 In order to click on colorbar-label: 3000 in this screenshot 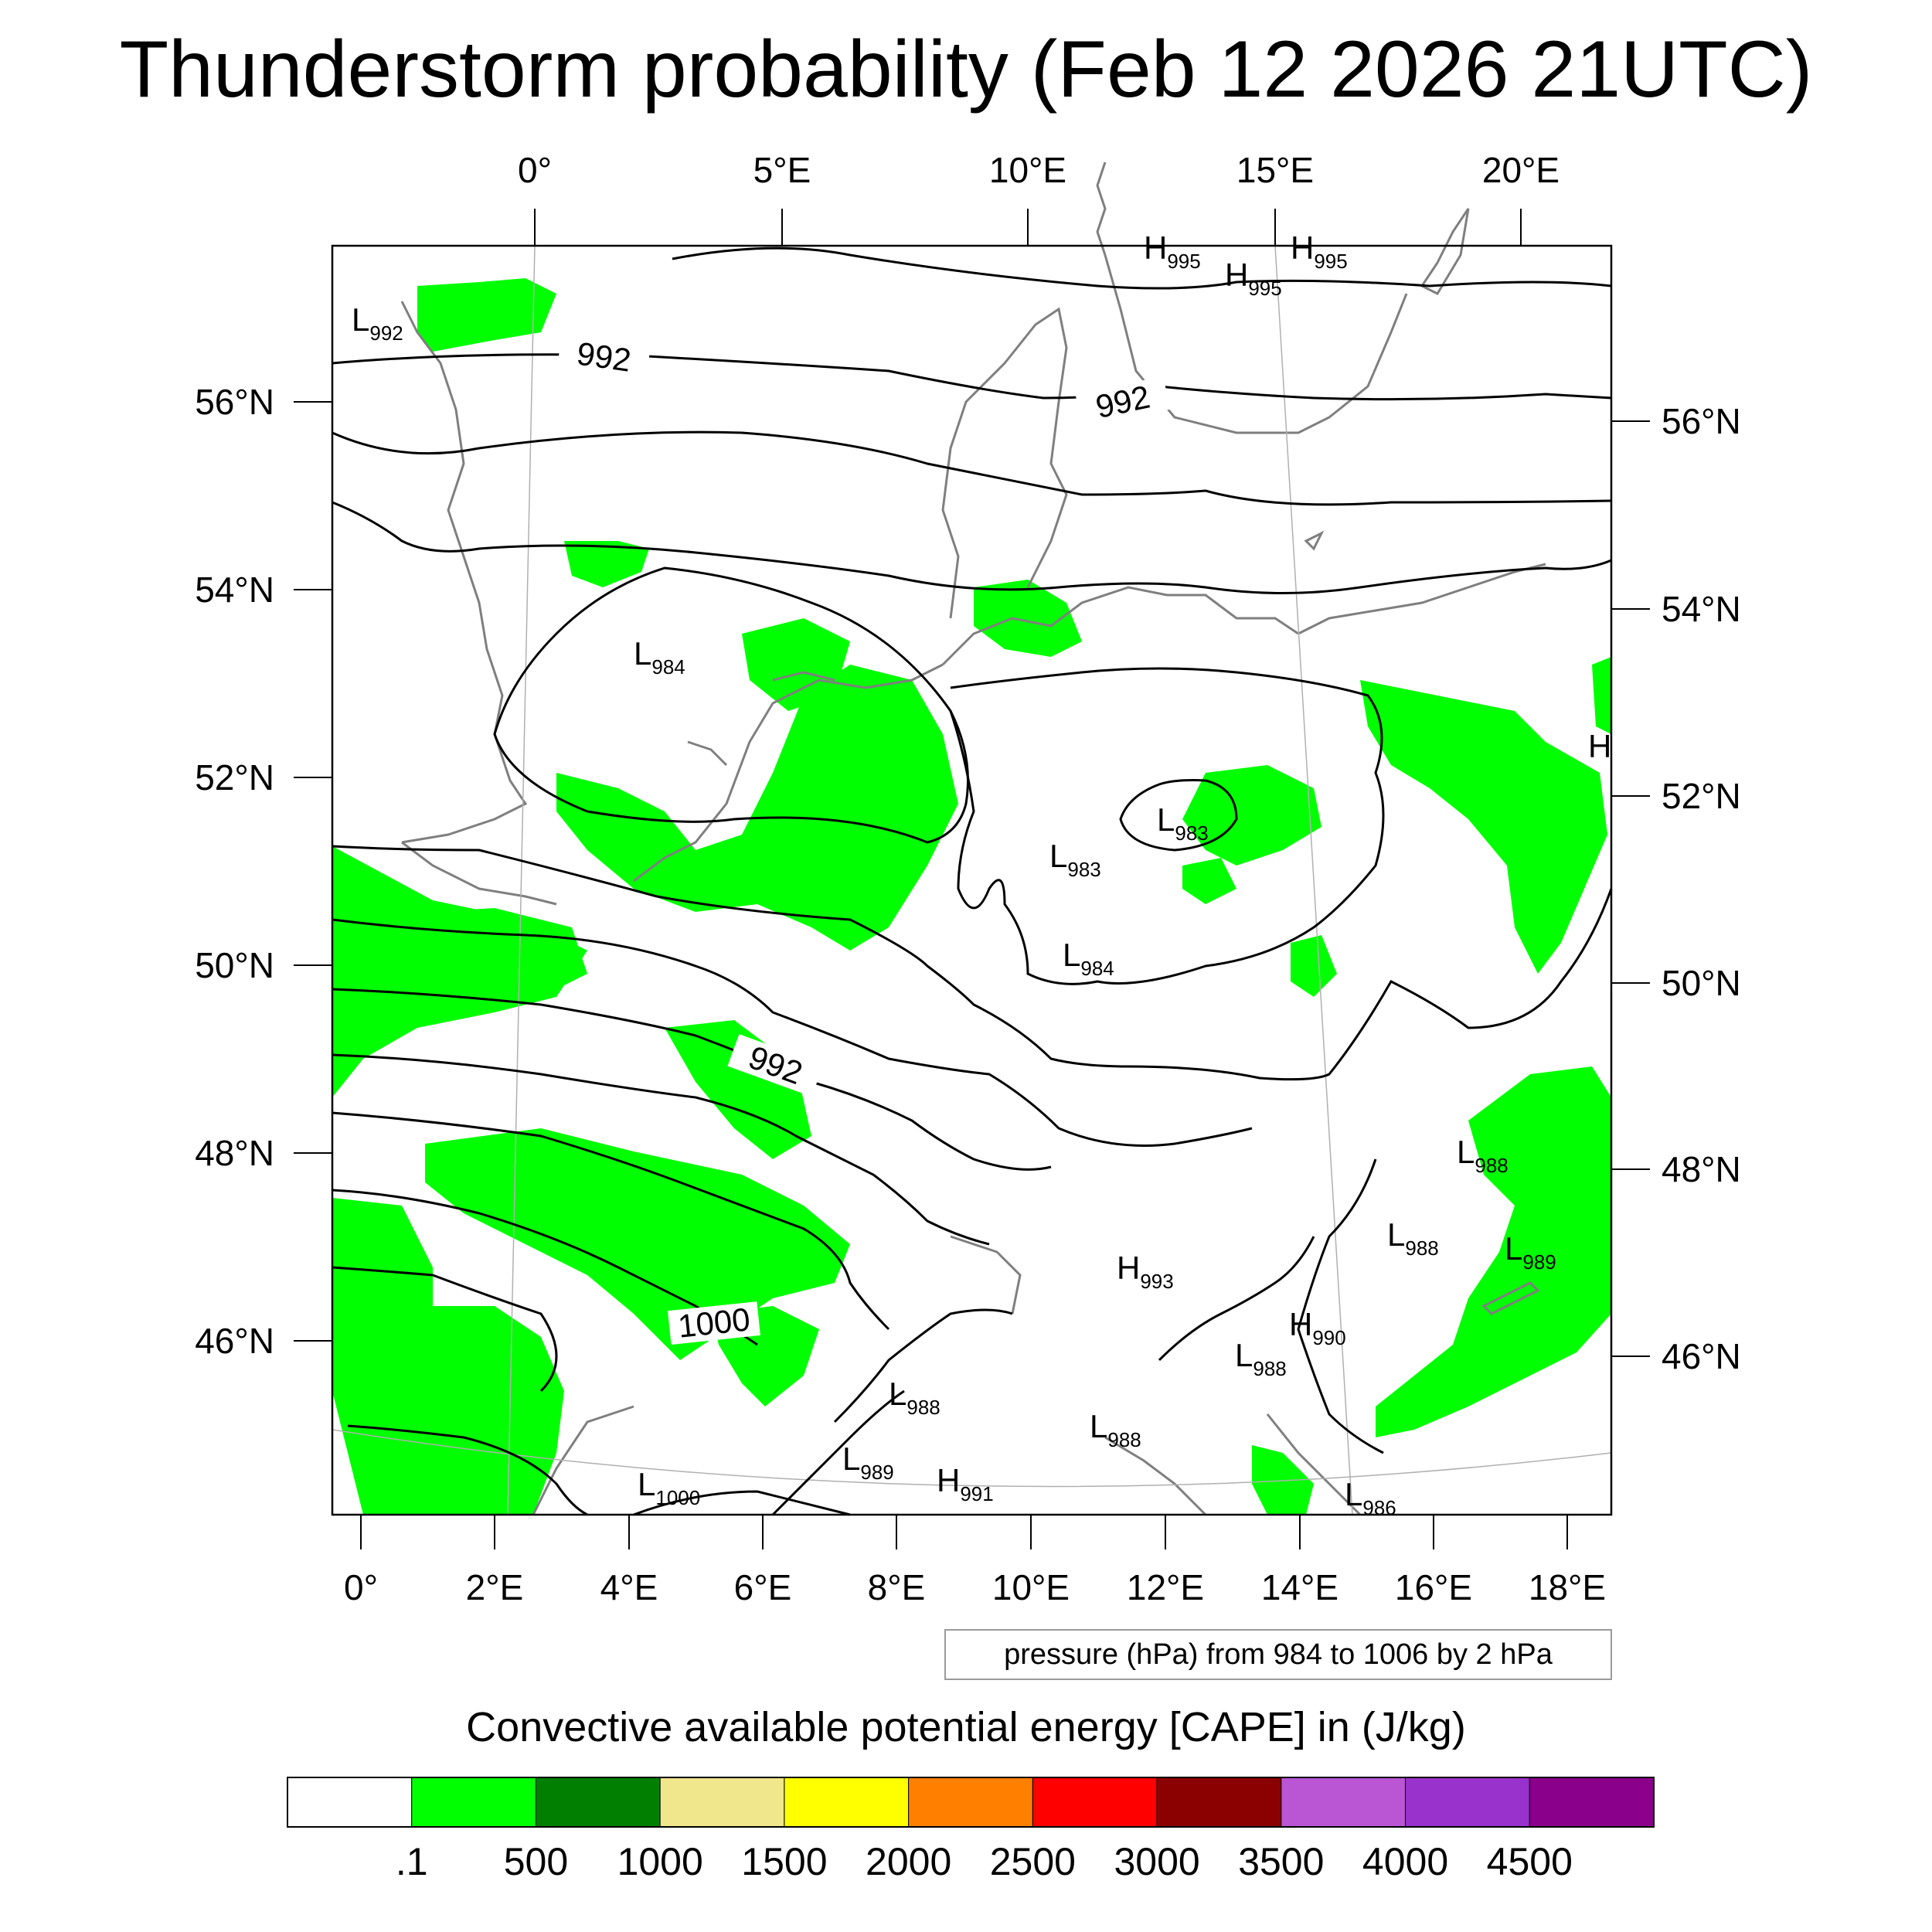, I will do `click(1156, 1862)`.